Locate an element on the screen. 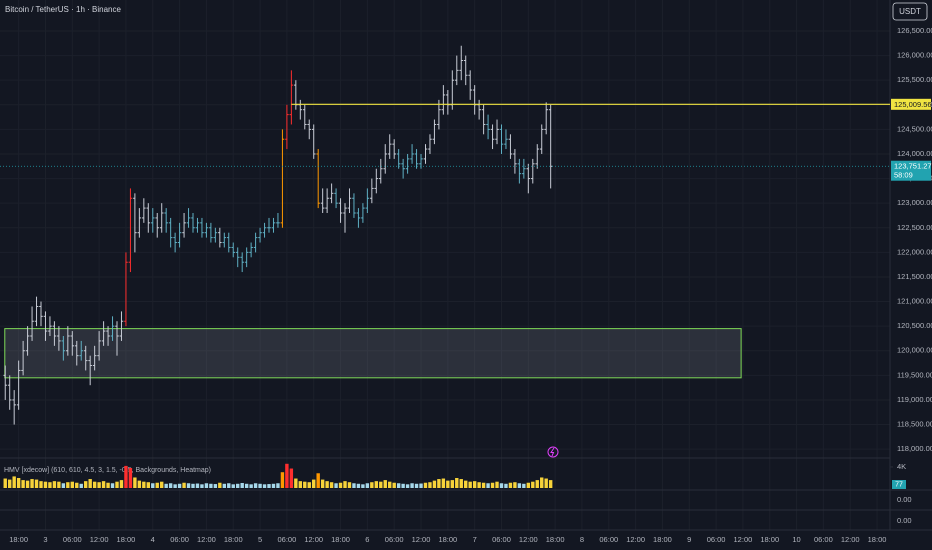 This screenshot has width=932, height=550. y-tick-label: 125,500.00 is located at coordinates (914, 79).